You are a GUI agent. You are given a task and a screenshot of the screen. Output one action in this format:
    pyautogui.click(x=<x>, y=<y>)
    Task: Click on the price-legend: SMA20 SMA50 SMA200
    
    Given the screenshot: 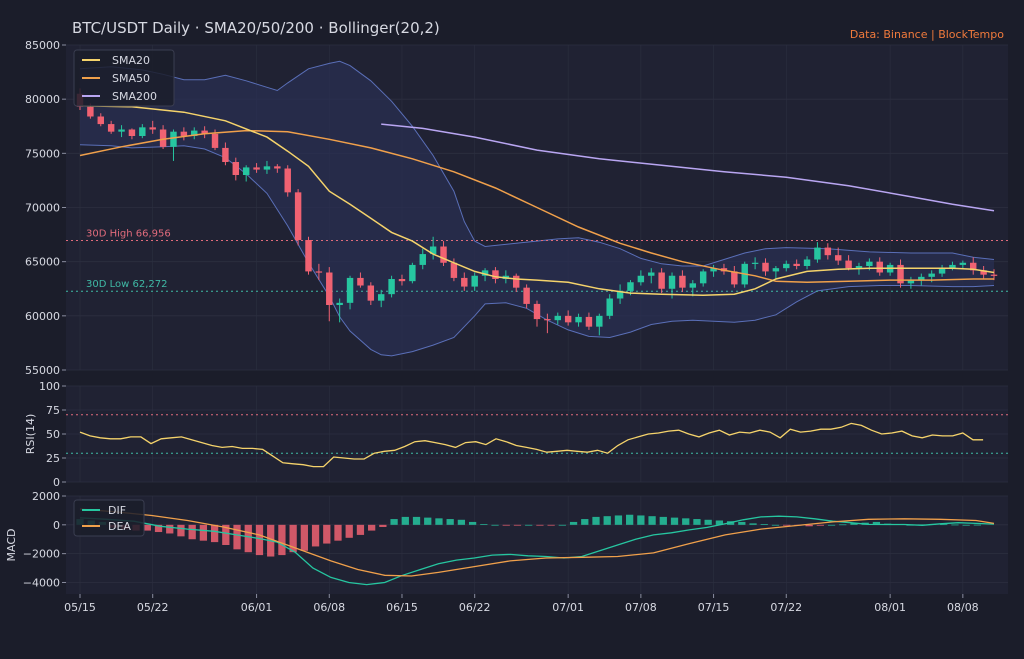 What is the action you would take?
    pyautogui.click(x=124, y=78)
    